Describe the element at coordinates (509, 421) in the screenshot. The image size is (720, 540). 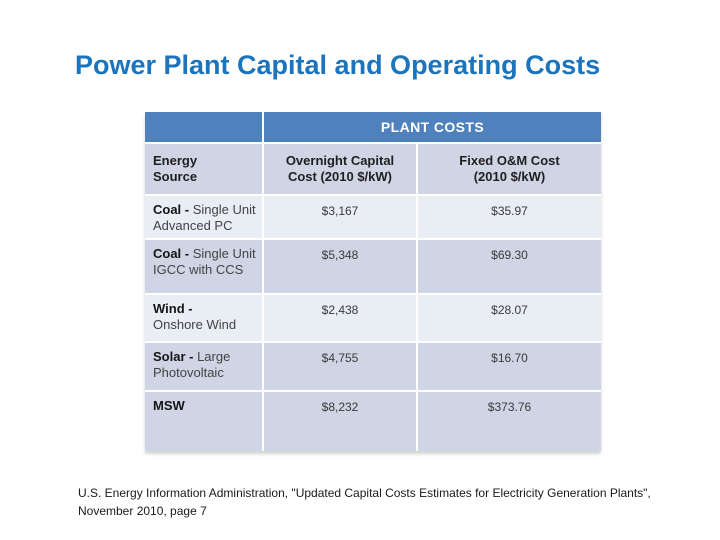
I see `om-cost-msw: $373.76` at that location.